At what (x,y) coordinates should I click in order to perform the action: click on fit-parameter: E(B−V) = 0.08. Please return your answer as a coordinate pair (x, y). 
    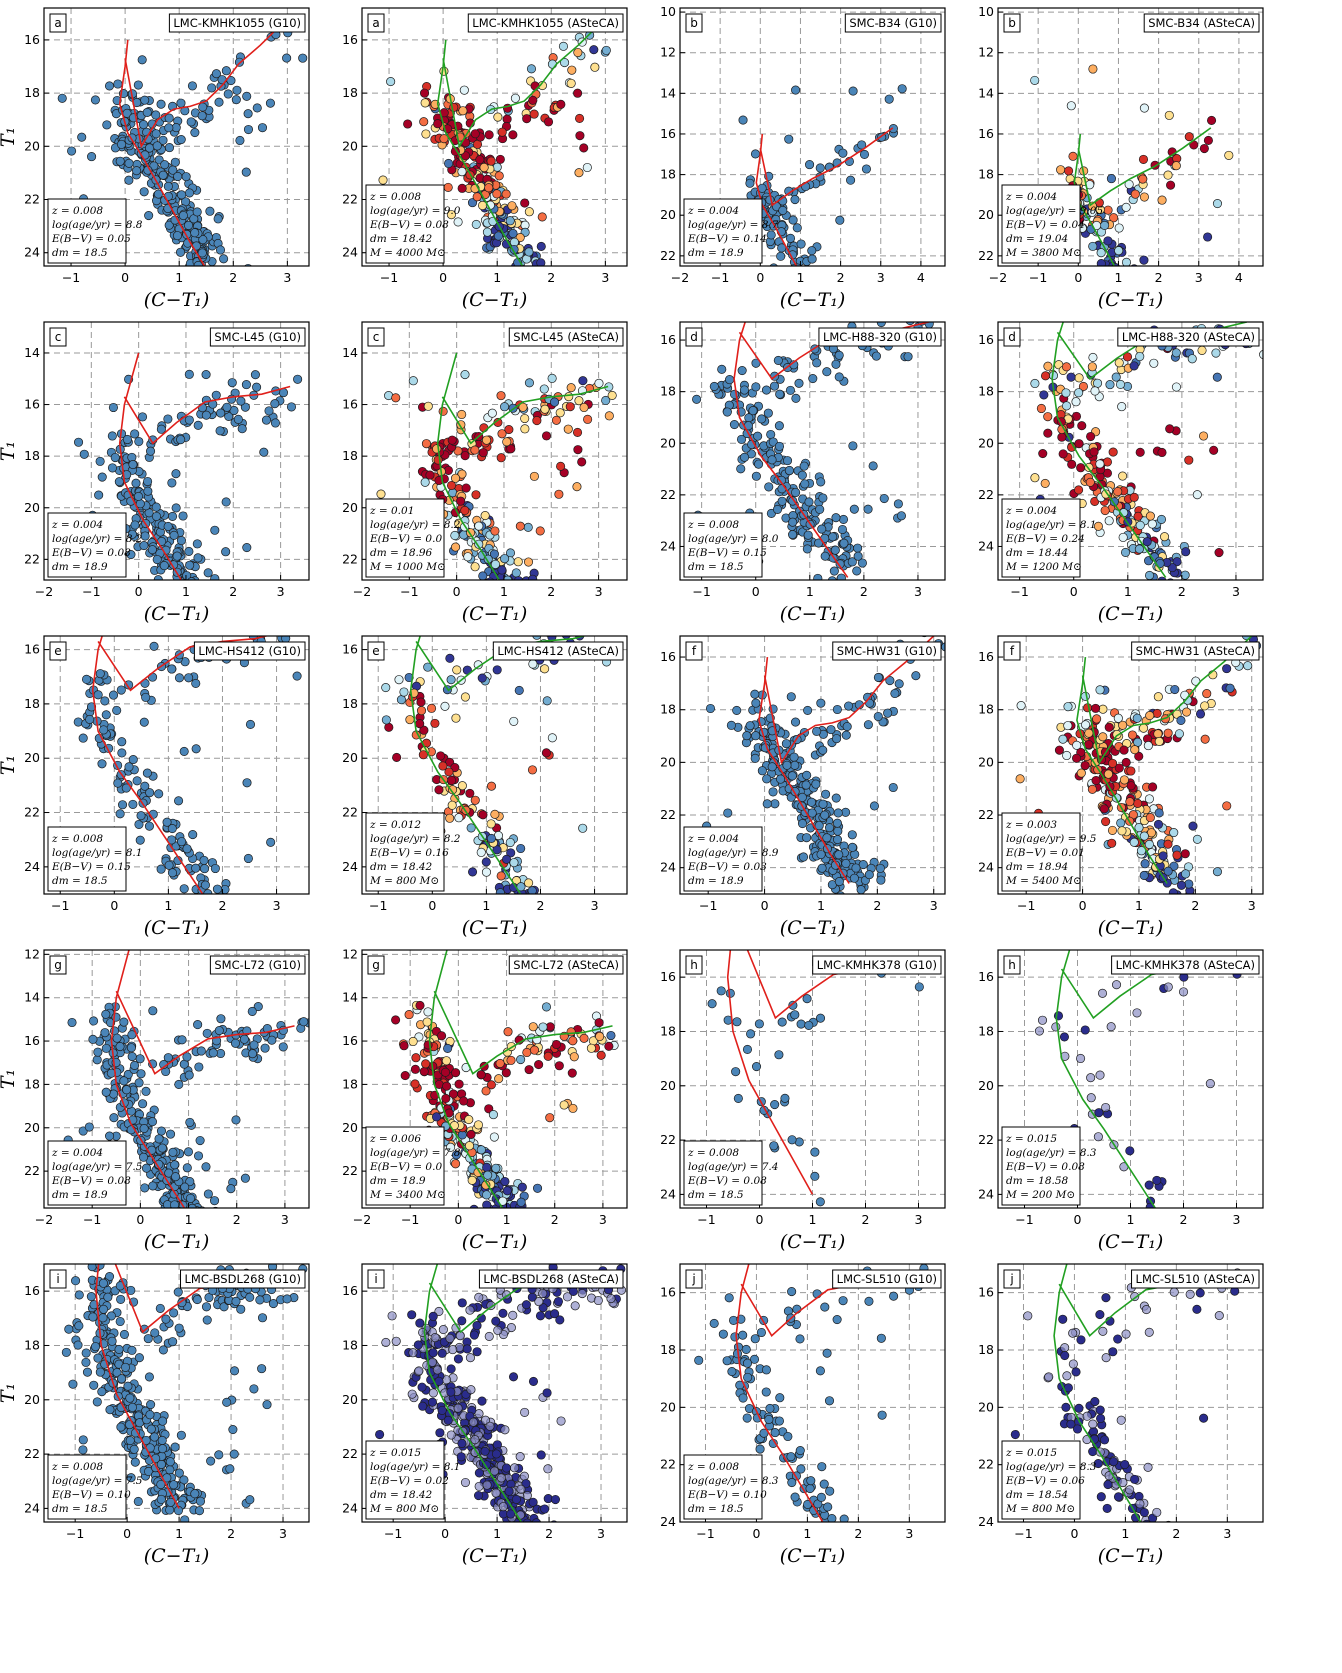
    Looking at the image, I should click on (91, 1181).